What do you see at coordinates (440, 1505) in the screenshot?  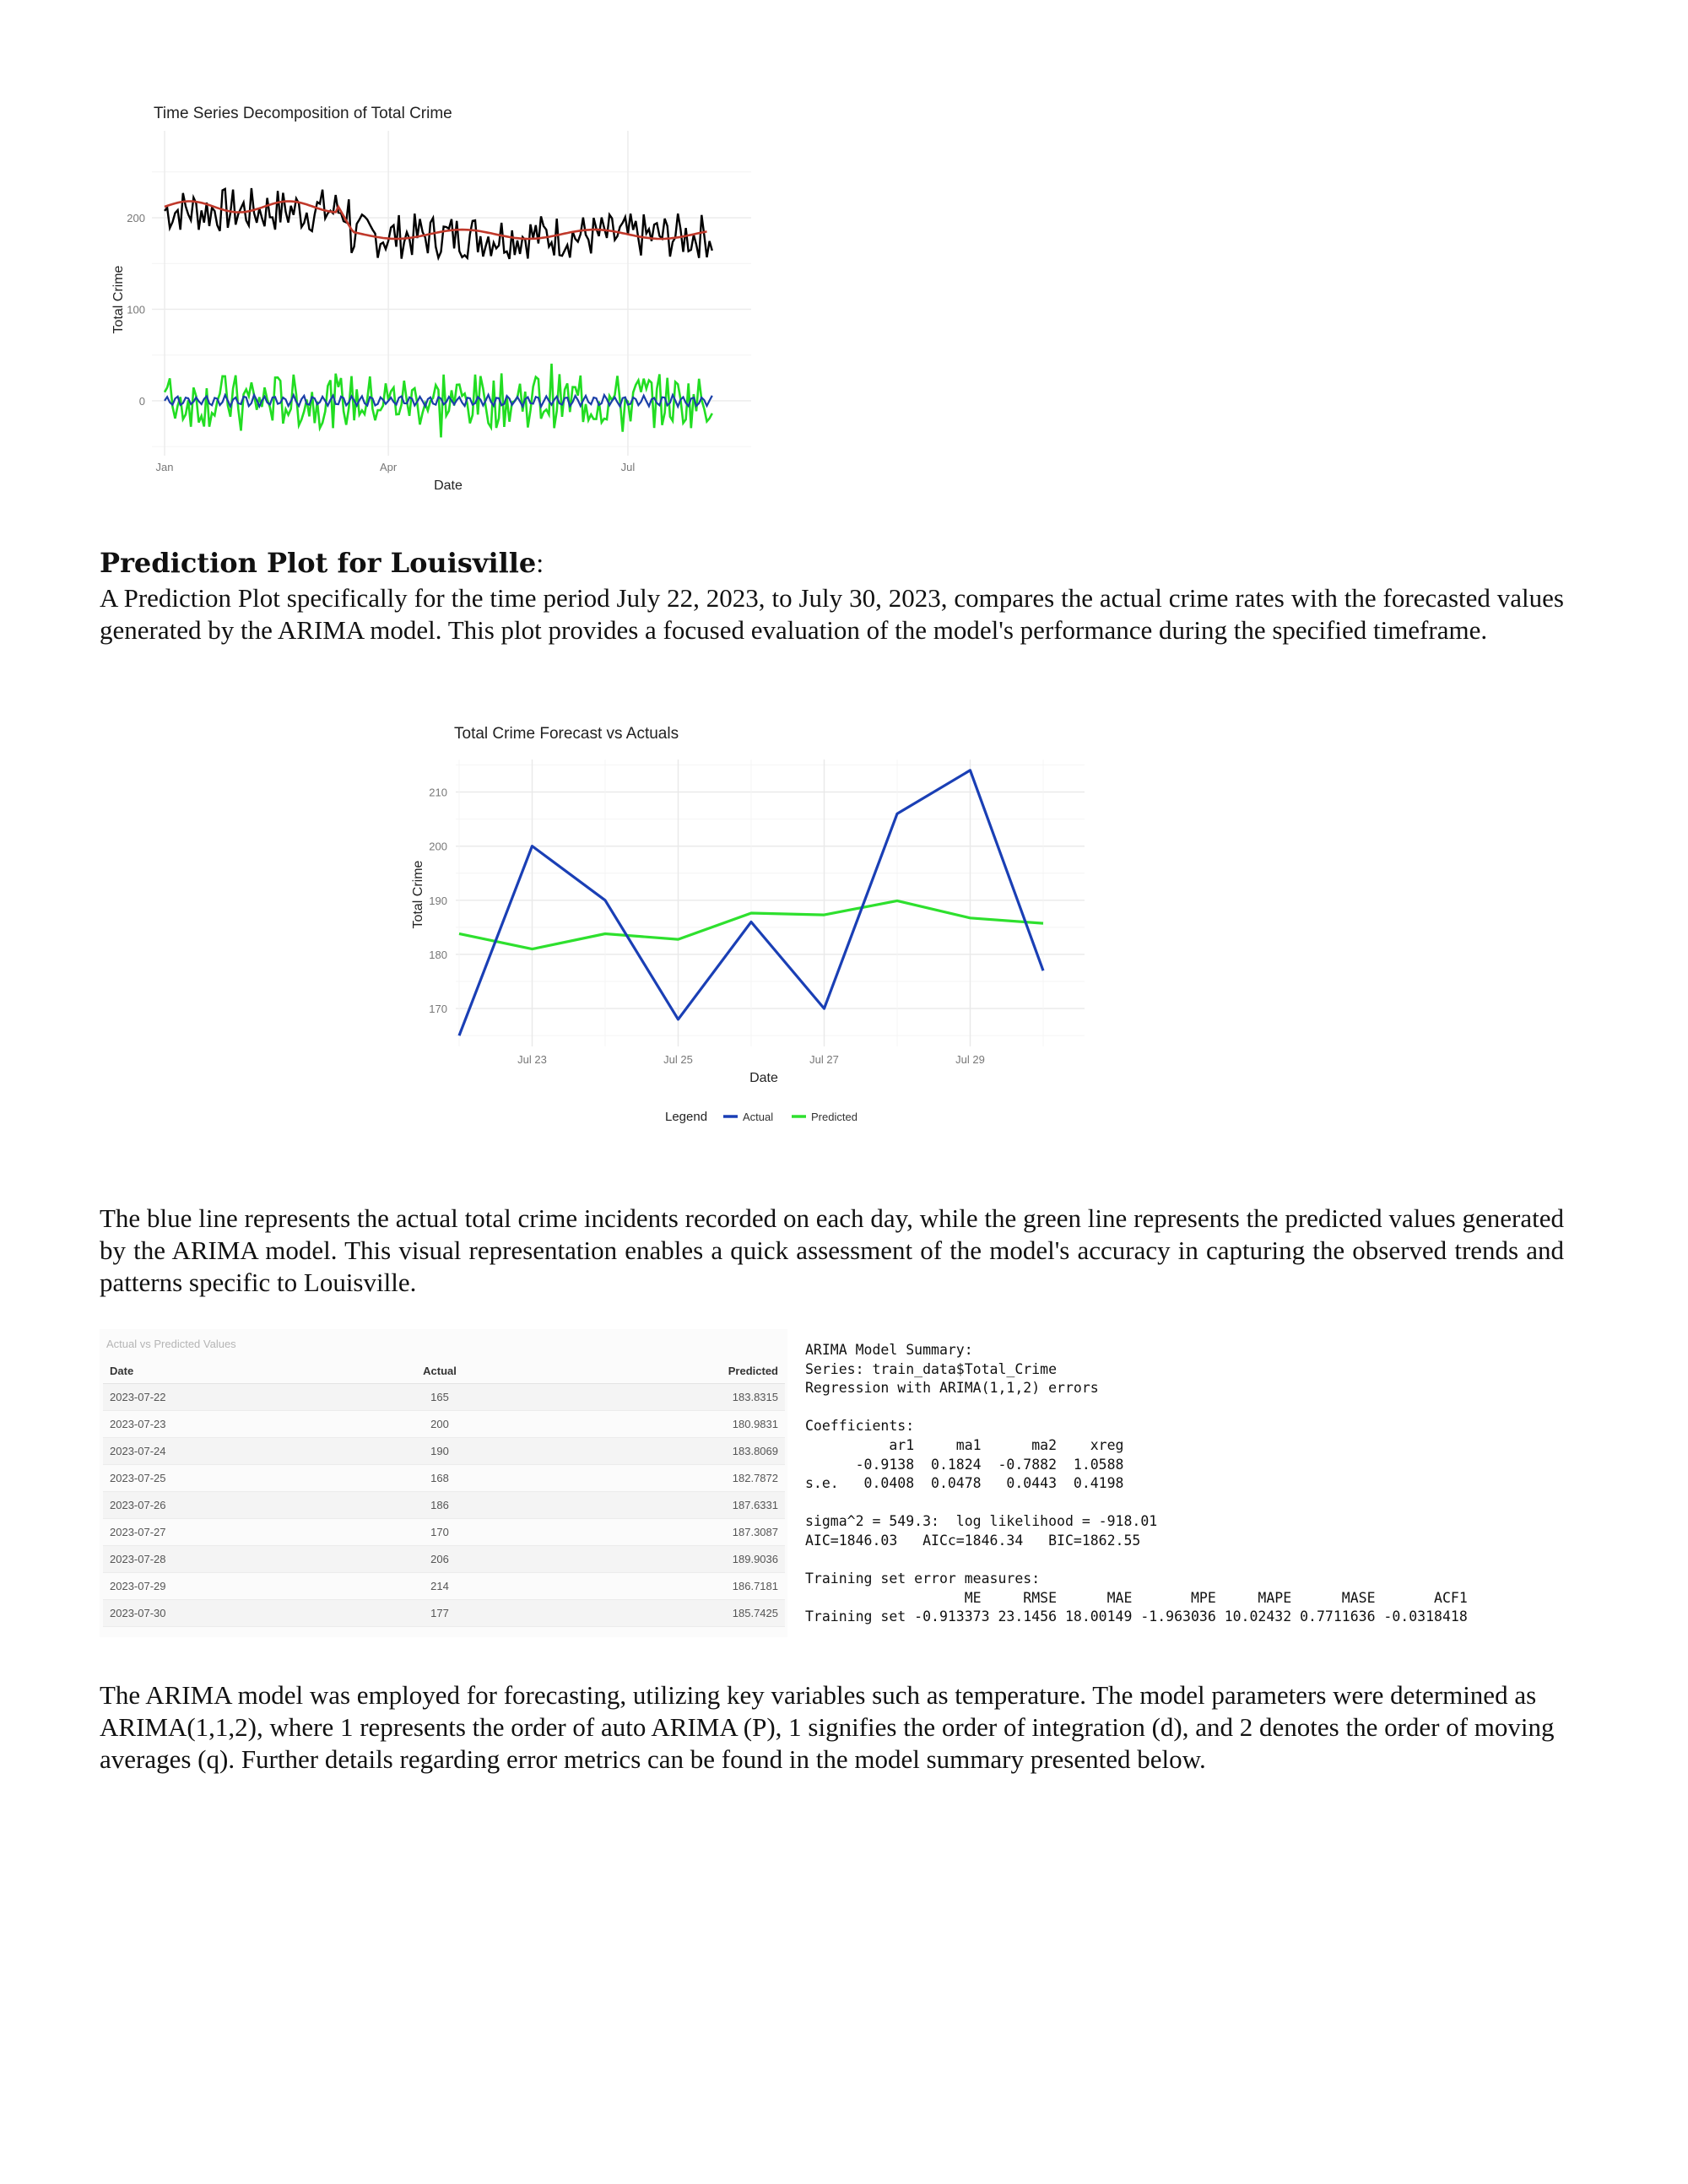 I see `table-cell-actual: 186` at bounding box center [440, 1505].